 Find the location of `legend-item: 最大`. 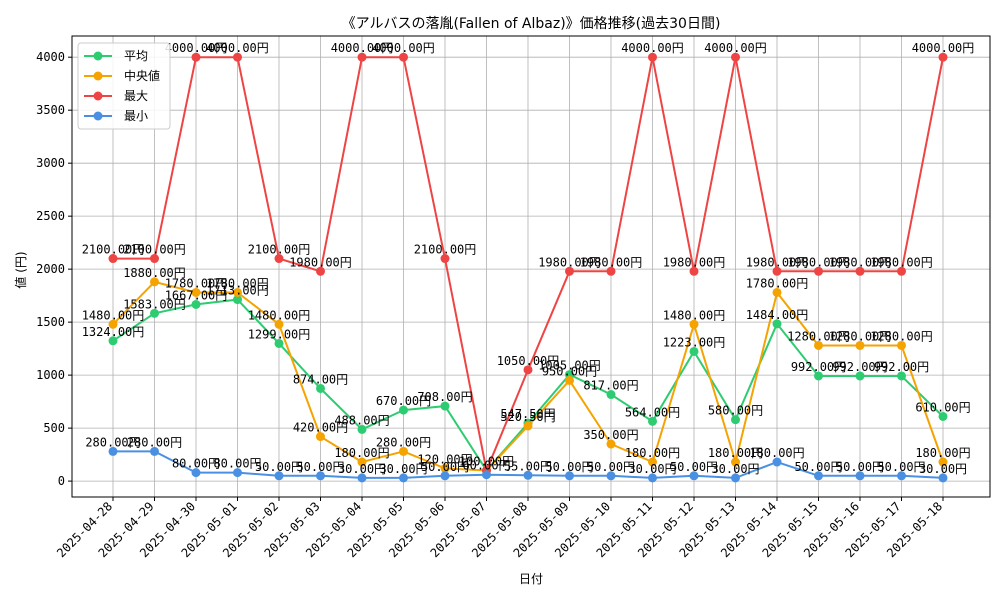

legend-item: 最大 is located at coordinates (116, 96).